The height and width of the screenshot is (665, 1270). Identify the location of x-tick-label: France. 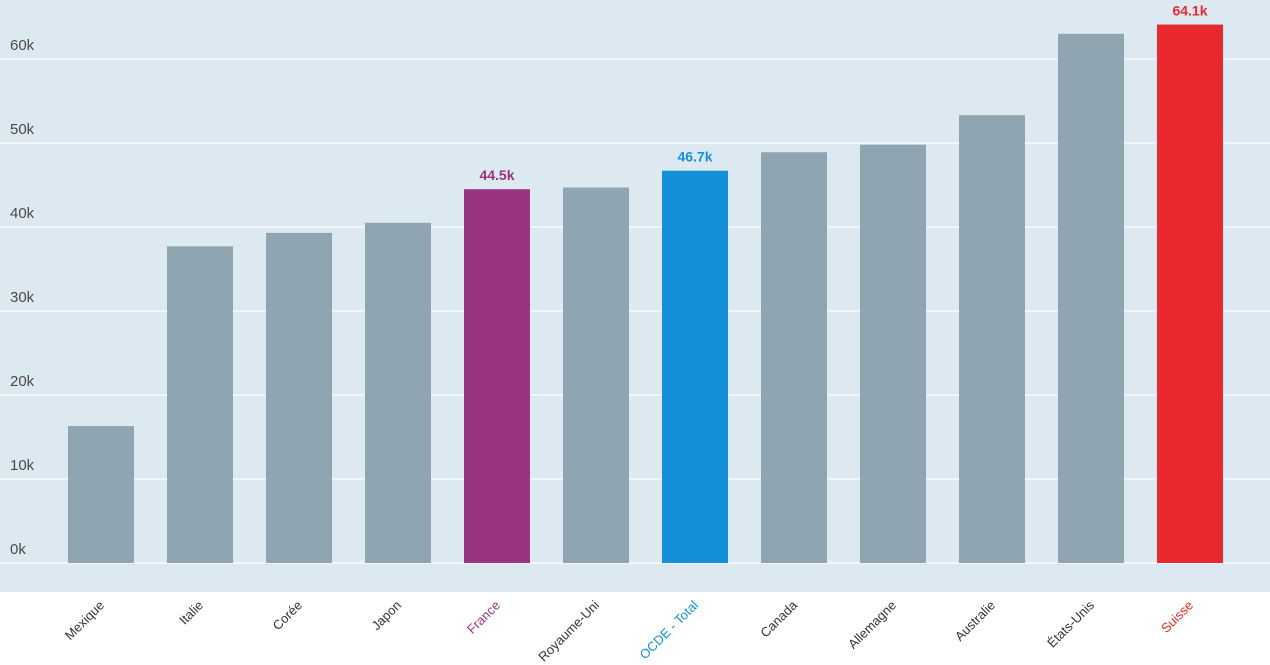
(483, 617).